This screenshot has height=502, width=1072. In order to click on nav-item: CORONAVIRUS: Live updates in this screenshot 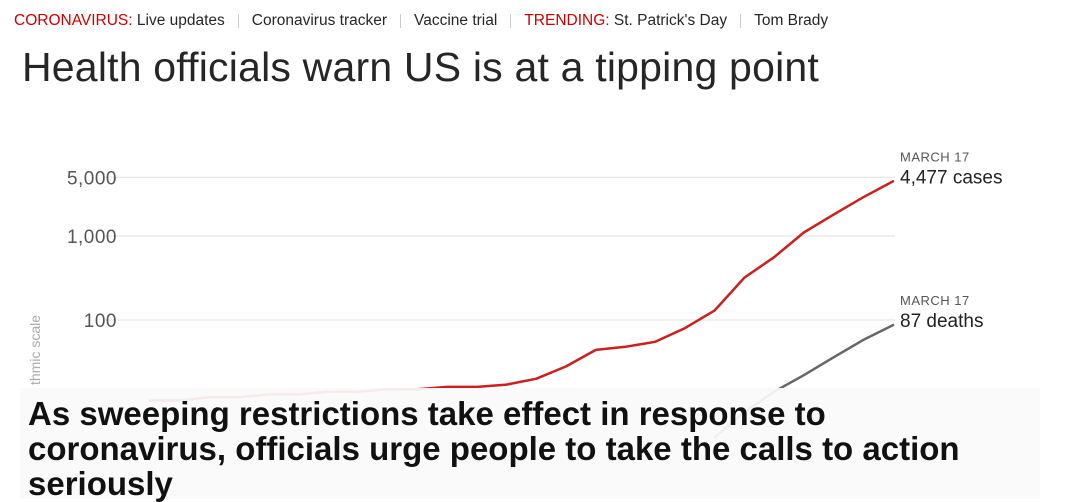, I will do `click(119, 21)`.